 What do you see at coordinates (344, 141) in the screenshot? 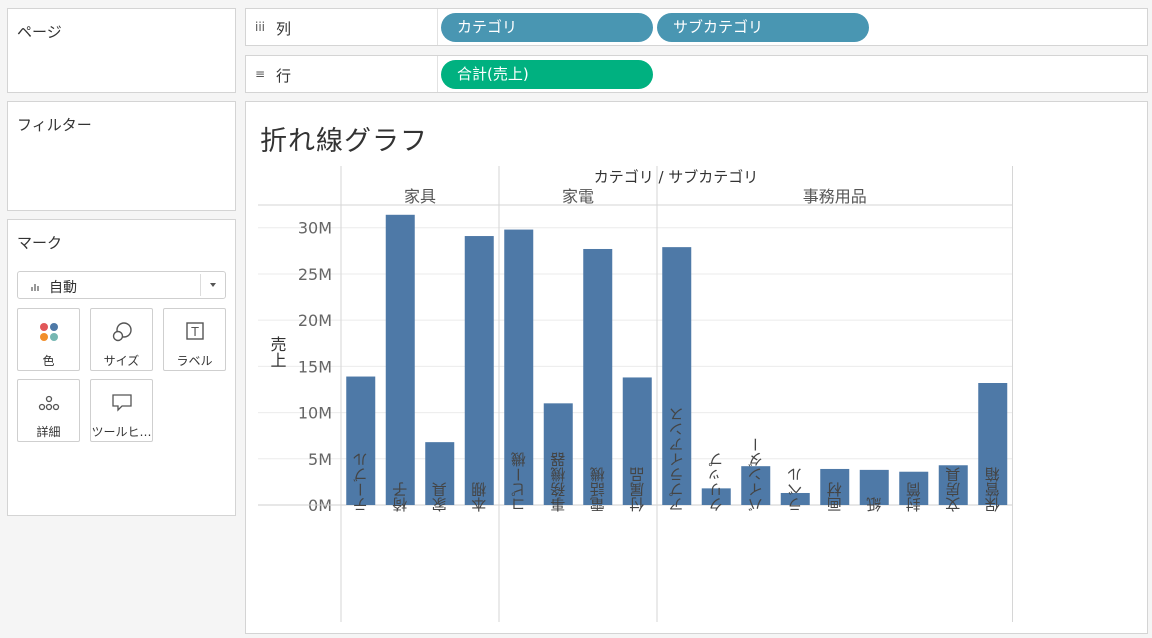
I see `chart-title: 折れ線グラフ` at bounding box center [344, 141].